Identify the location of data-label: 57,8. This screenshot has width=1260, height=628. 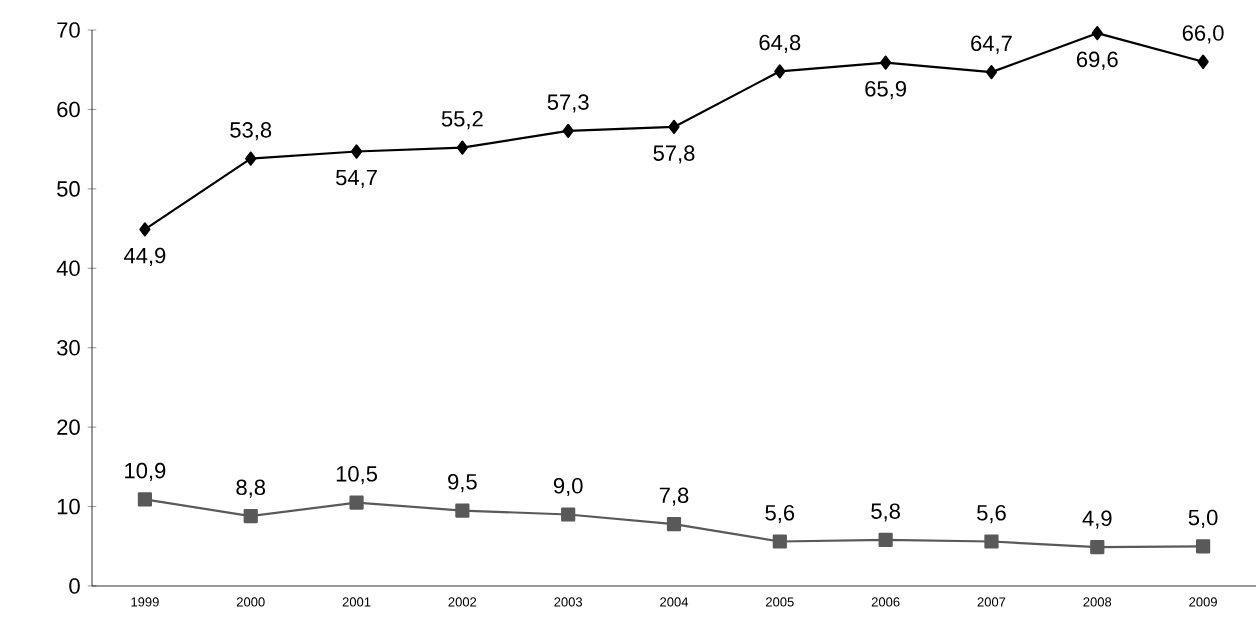
(674, 154).